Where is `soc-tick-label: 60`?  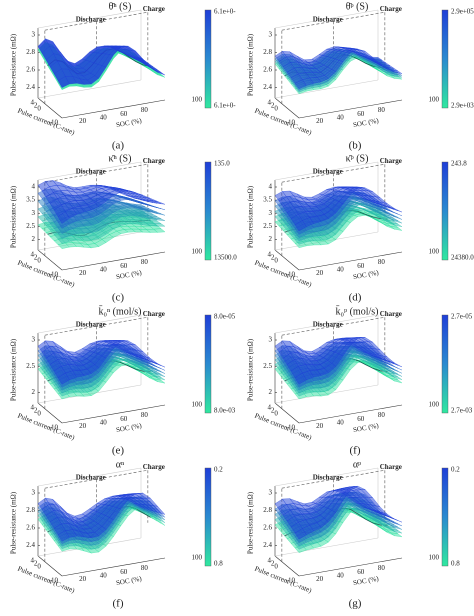
soc-tick-label: 60 is located at coordinates (361, 419).